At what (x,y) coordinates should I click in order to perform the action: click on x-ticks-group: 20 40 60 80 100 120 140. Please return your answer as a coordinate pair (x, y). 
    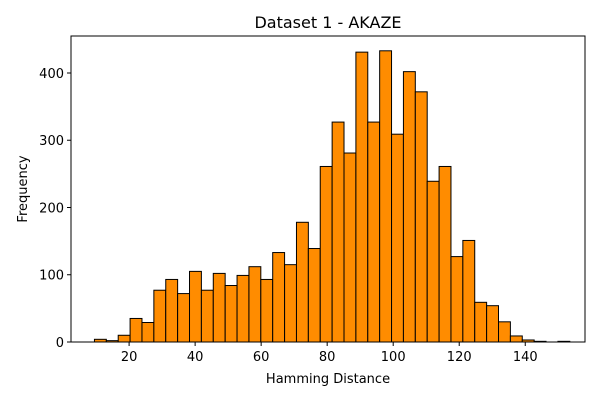
    Looking at the image, I should click on (329, 353).